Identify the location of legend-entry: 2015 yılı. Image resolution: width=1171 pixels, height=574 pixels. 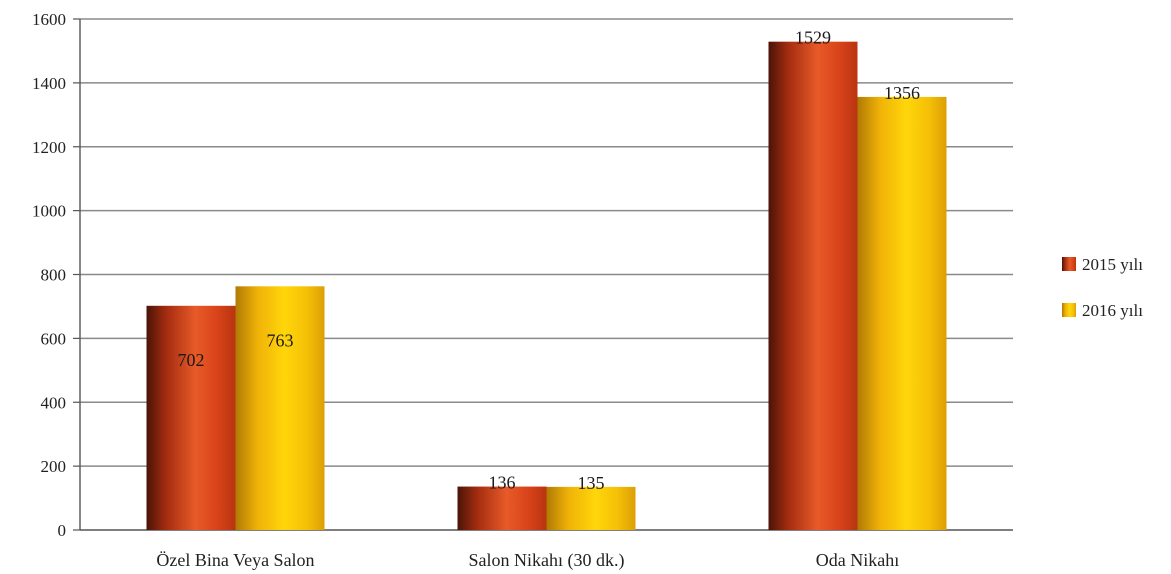
(1112, 264).